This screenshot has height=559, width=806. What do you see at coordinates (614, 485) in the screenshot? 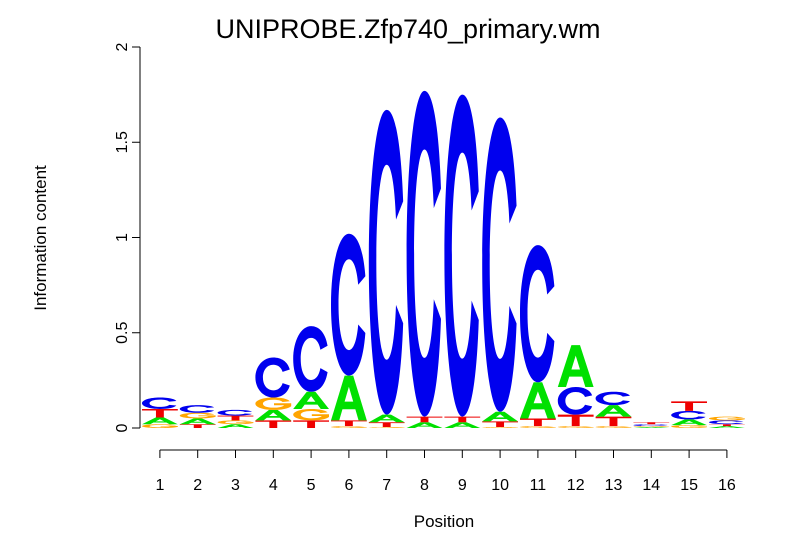
I see `x-tick-label: 13` at bounding box center [614, 485].